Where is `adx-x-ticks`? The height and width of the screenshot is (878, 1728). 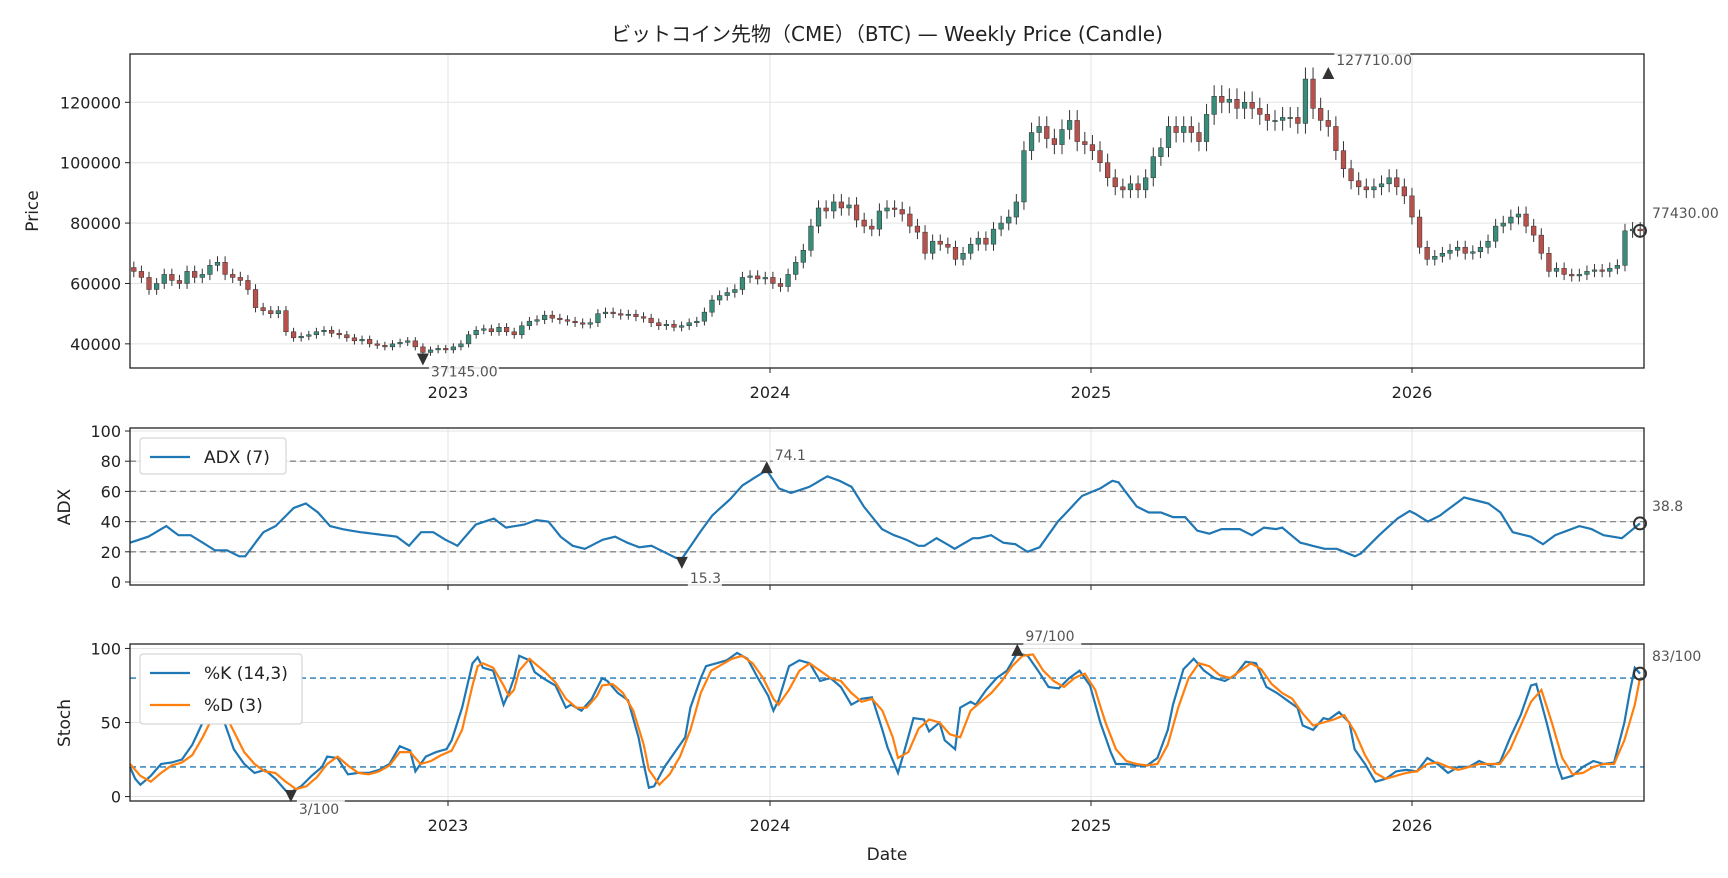
adx-x-ticks is located at coordinates (930, 587).